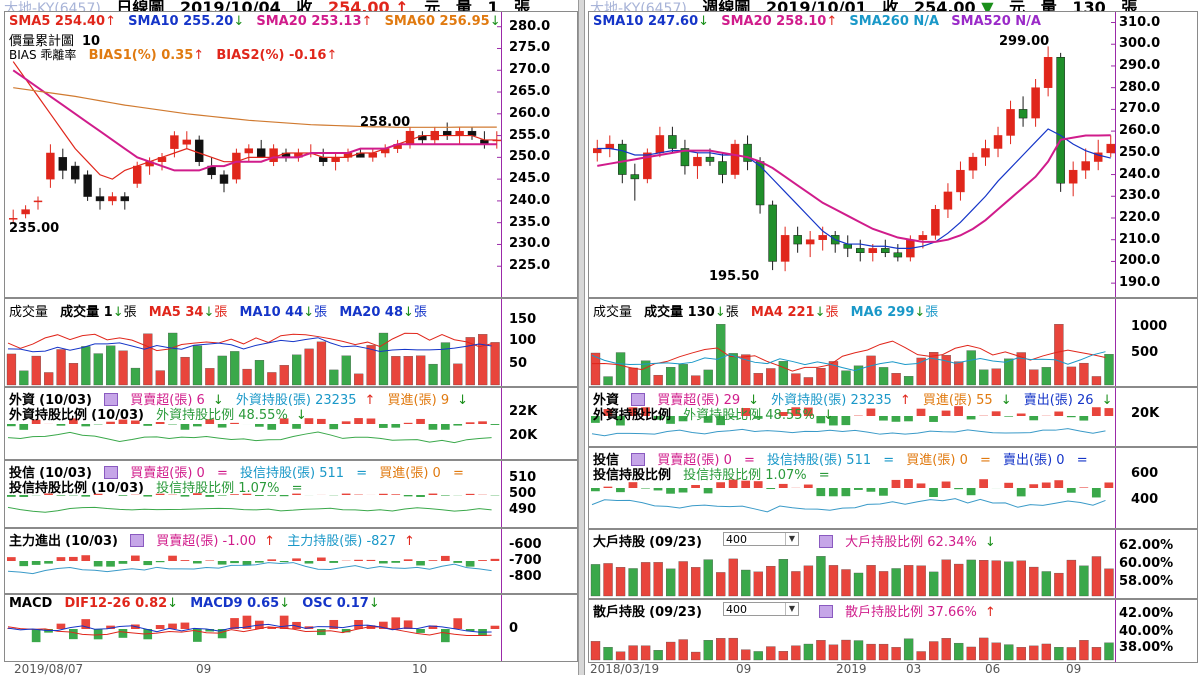 Image resolution: width=1200 pixels, height=676 pixels. What do you see at coordinates (216, 539) in the screenshot?
I see `daily-main-force-legend: 主力進出 (10/03) 買賣超(張) -1.00↑ 主力持股(張) -827↑` at bounding box center [216, 539].